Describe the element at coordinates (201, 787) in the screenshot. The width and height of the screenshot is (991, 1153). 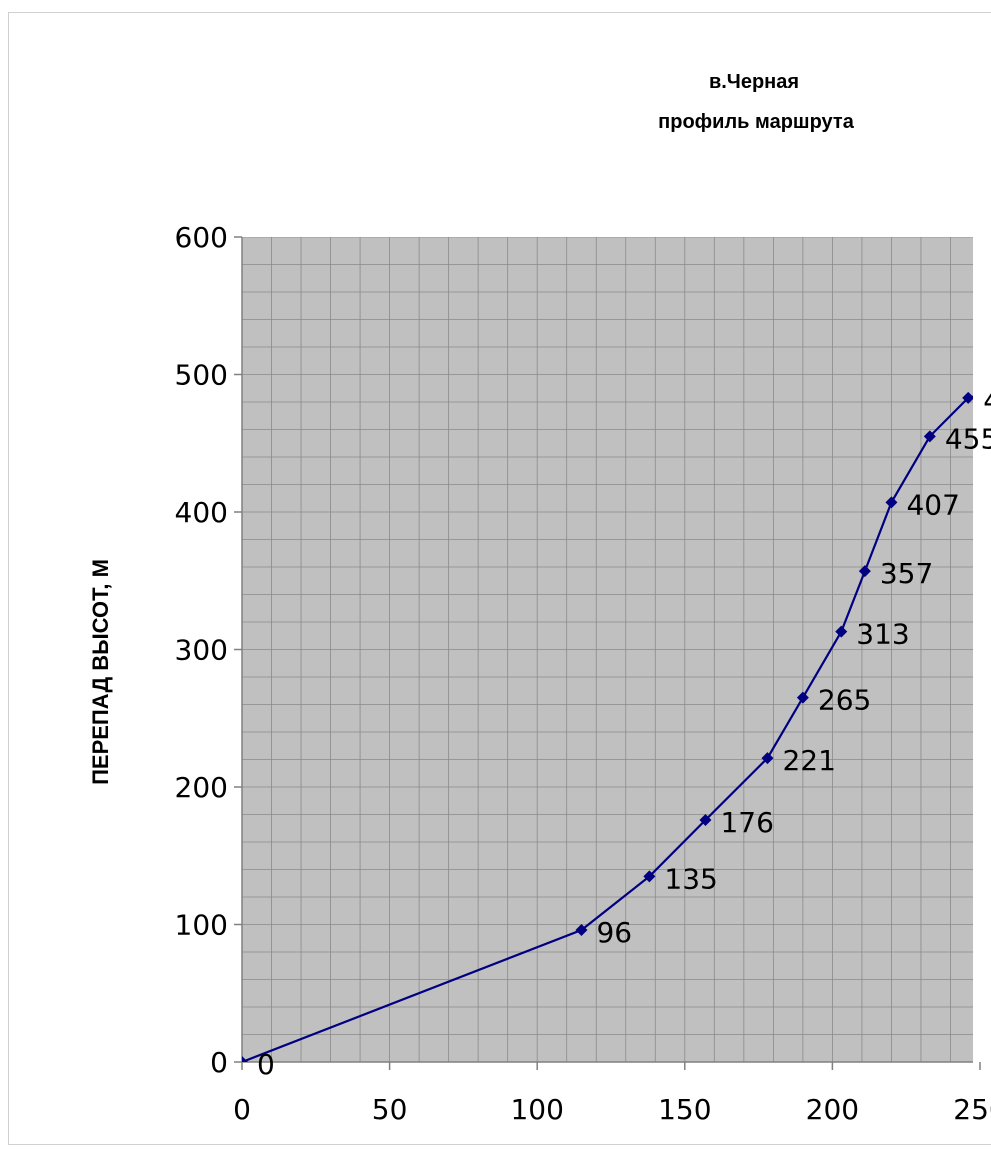
I see `y-tick-label: 200` at that location.